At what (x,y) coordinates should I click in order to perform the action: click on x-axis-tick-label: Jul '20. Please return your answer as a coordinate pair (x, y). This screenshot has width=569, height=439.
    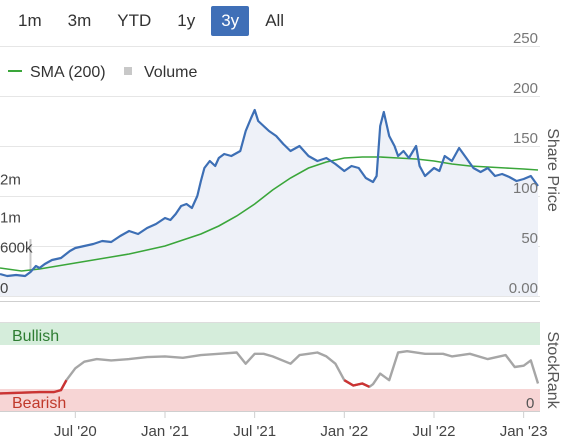
    Looking at the image, I should click on (75, 431).